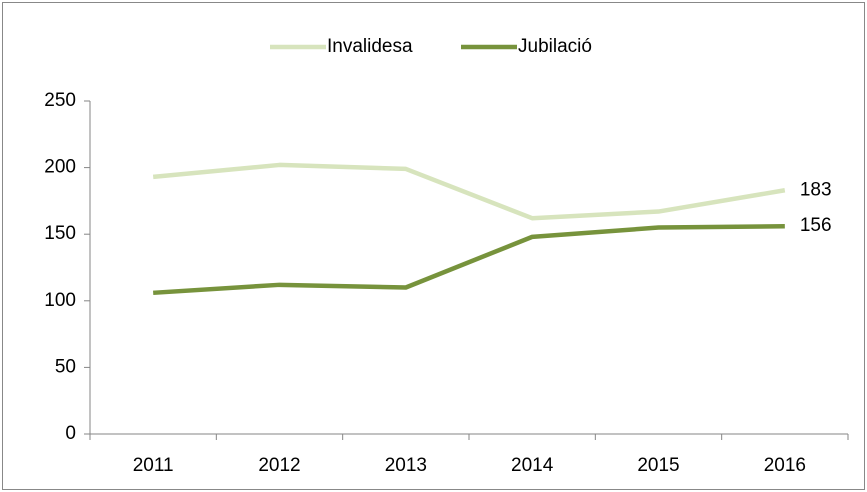 Image resolution: width=867 pixels, height=492 pixels. What do you see at coordinates (65, 366) in the screenshot?
I see `y-tick-label: 50` at bounding box center [65, 366].